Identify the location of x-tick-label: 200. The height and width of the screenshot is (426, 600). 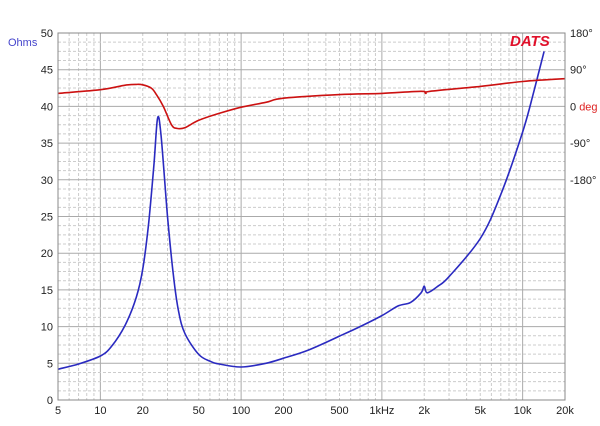
(283, 411).